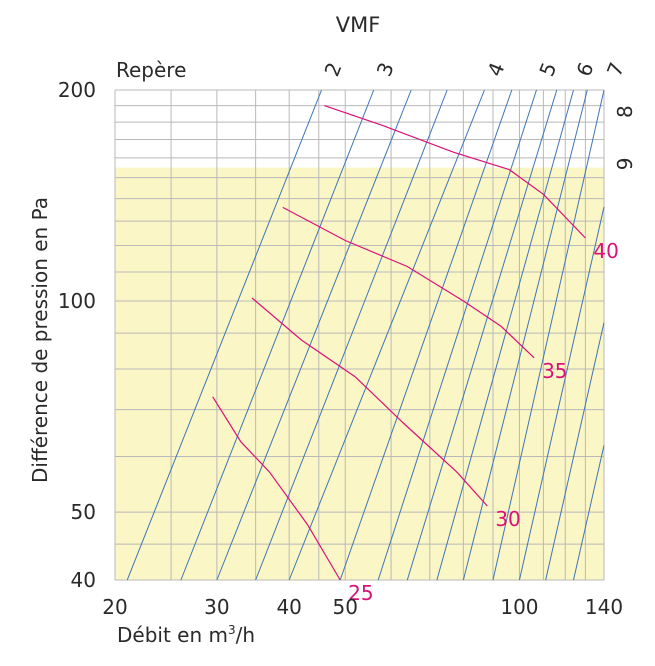 This screenshot has width=655, height=666. I want to click on y-tick-label: 50, so click(83, 512).